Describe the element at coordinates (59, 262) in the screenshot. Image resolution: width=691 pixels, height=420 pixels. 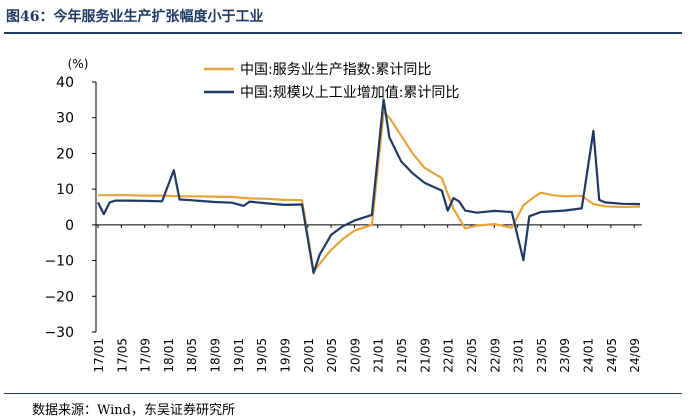
I see `y-tick-label: −10` at that location.